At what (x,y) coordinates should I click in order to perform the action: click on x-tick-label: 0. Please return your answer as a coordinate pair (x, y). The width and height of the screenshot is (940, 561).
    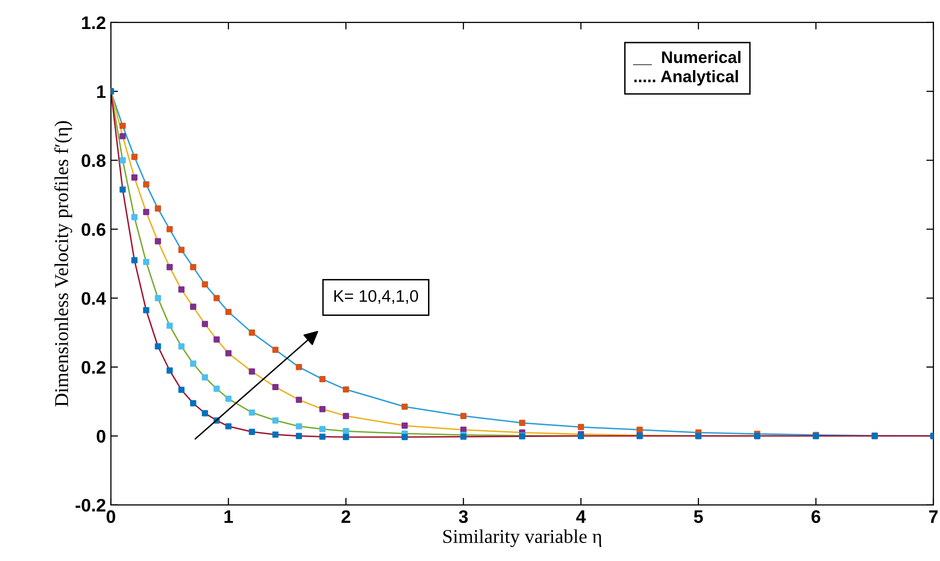
    Looking at the image, I should click on (111, 517).